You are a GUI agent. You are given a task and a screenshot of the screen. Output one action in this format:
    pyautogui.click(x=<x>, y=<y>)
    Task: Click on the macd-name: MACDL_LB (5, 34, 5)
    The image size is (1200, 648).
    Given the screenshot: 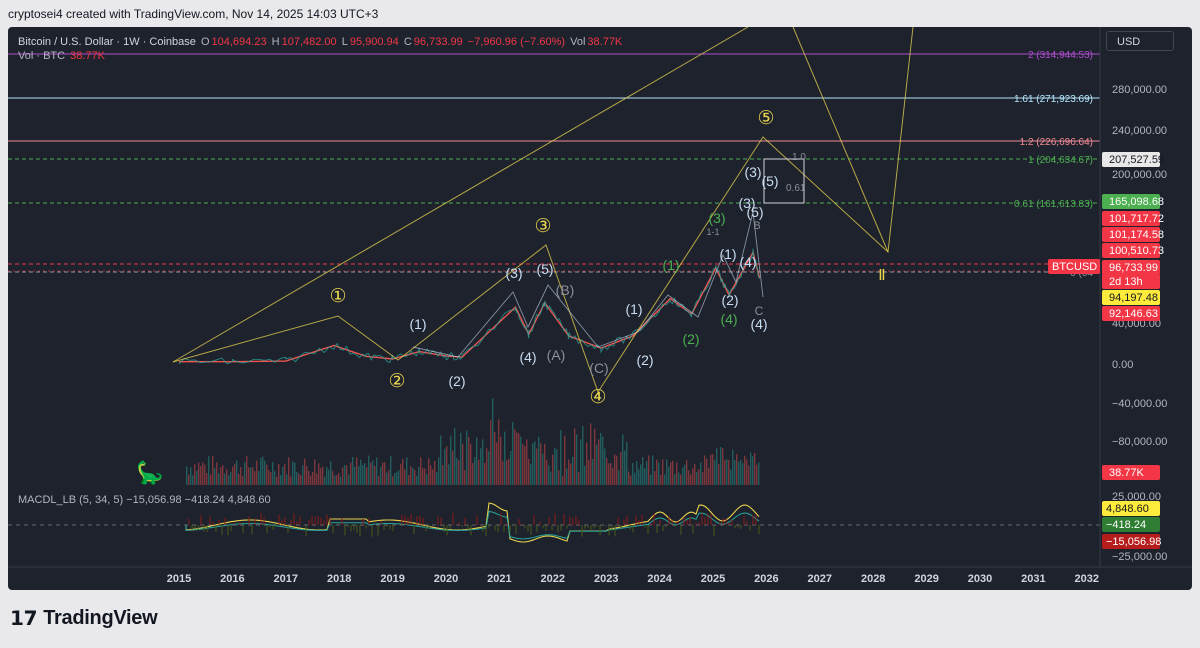 What is the action you would take?
    pyautogui.click(x=71, y=500)
    